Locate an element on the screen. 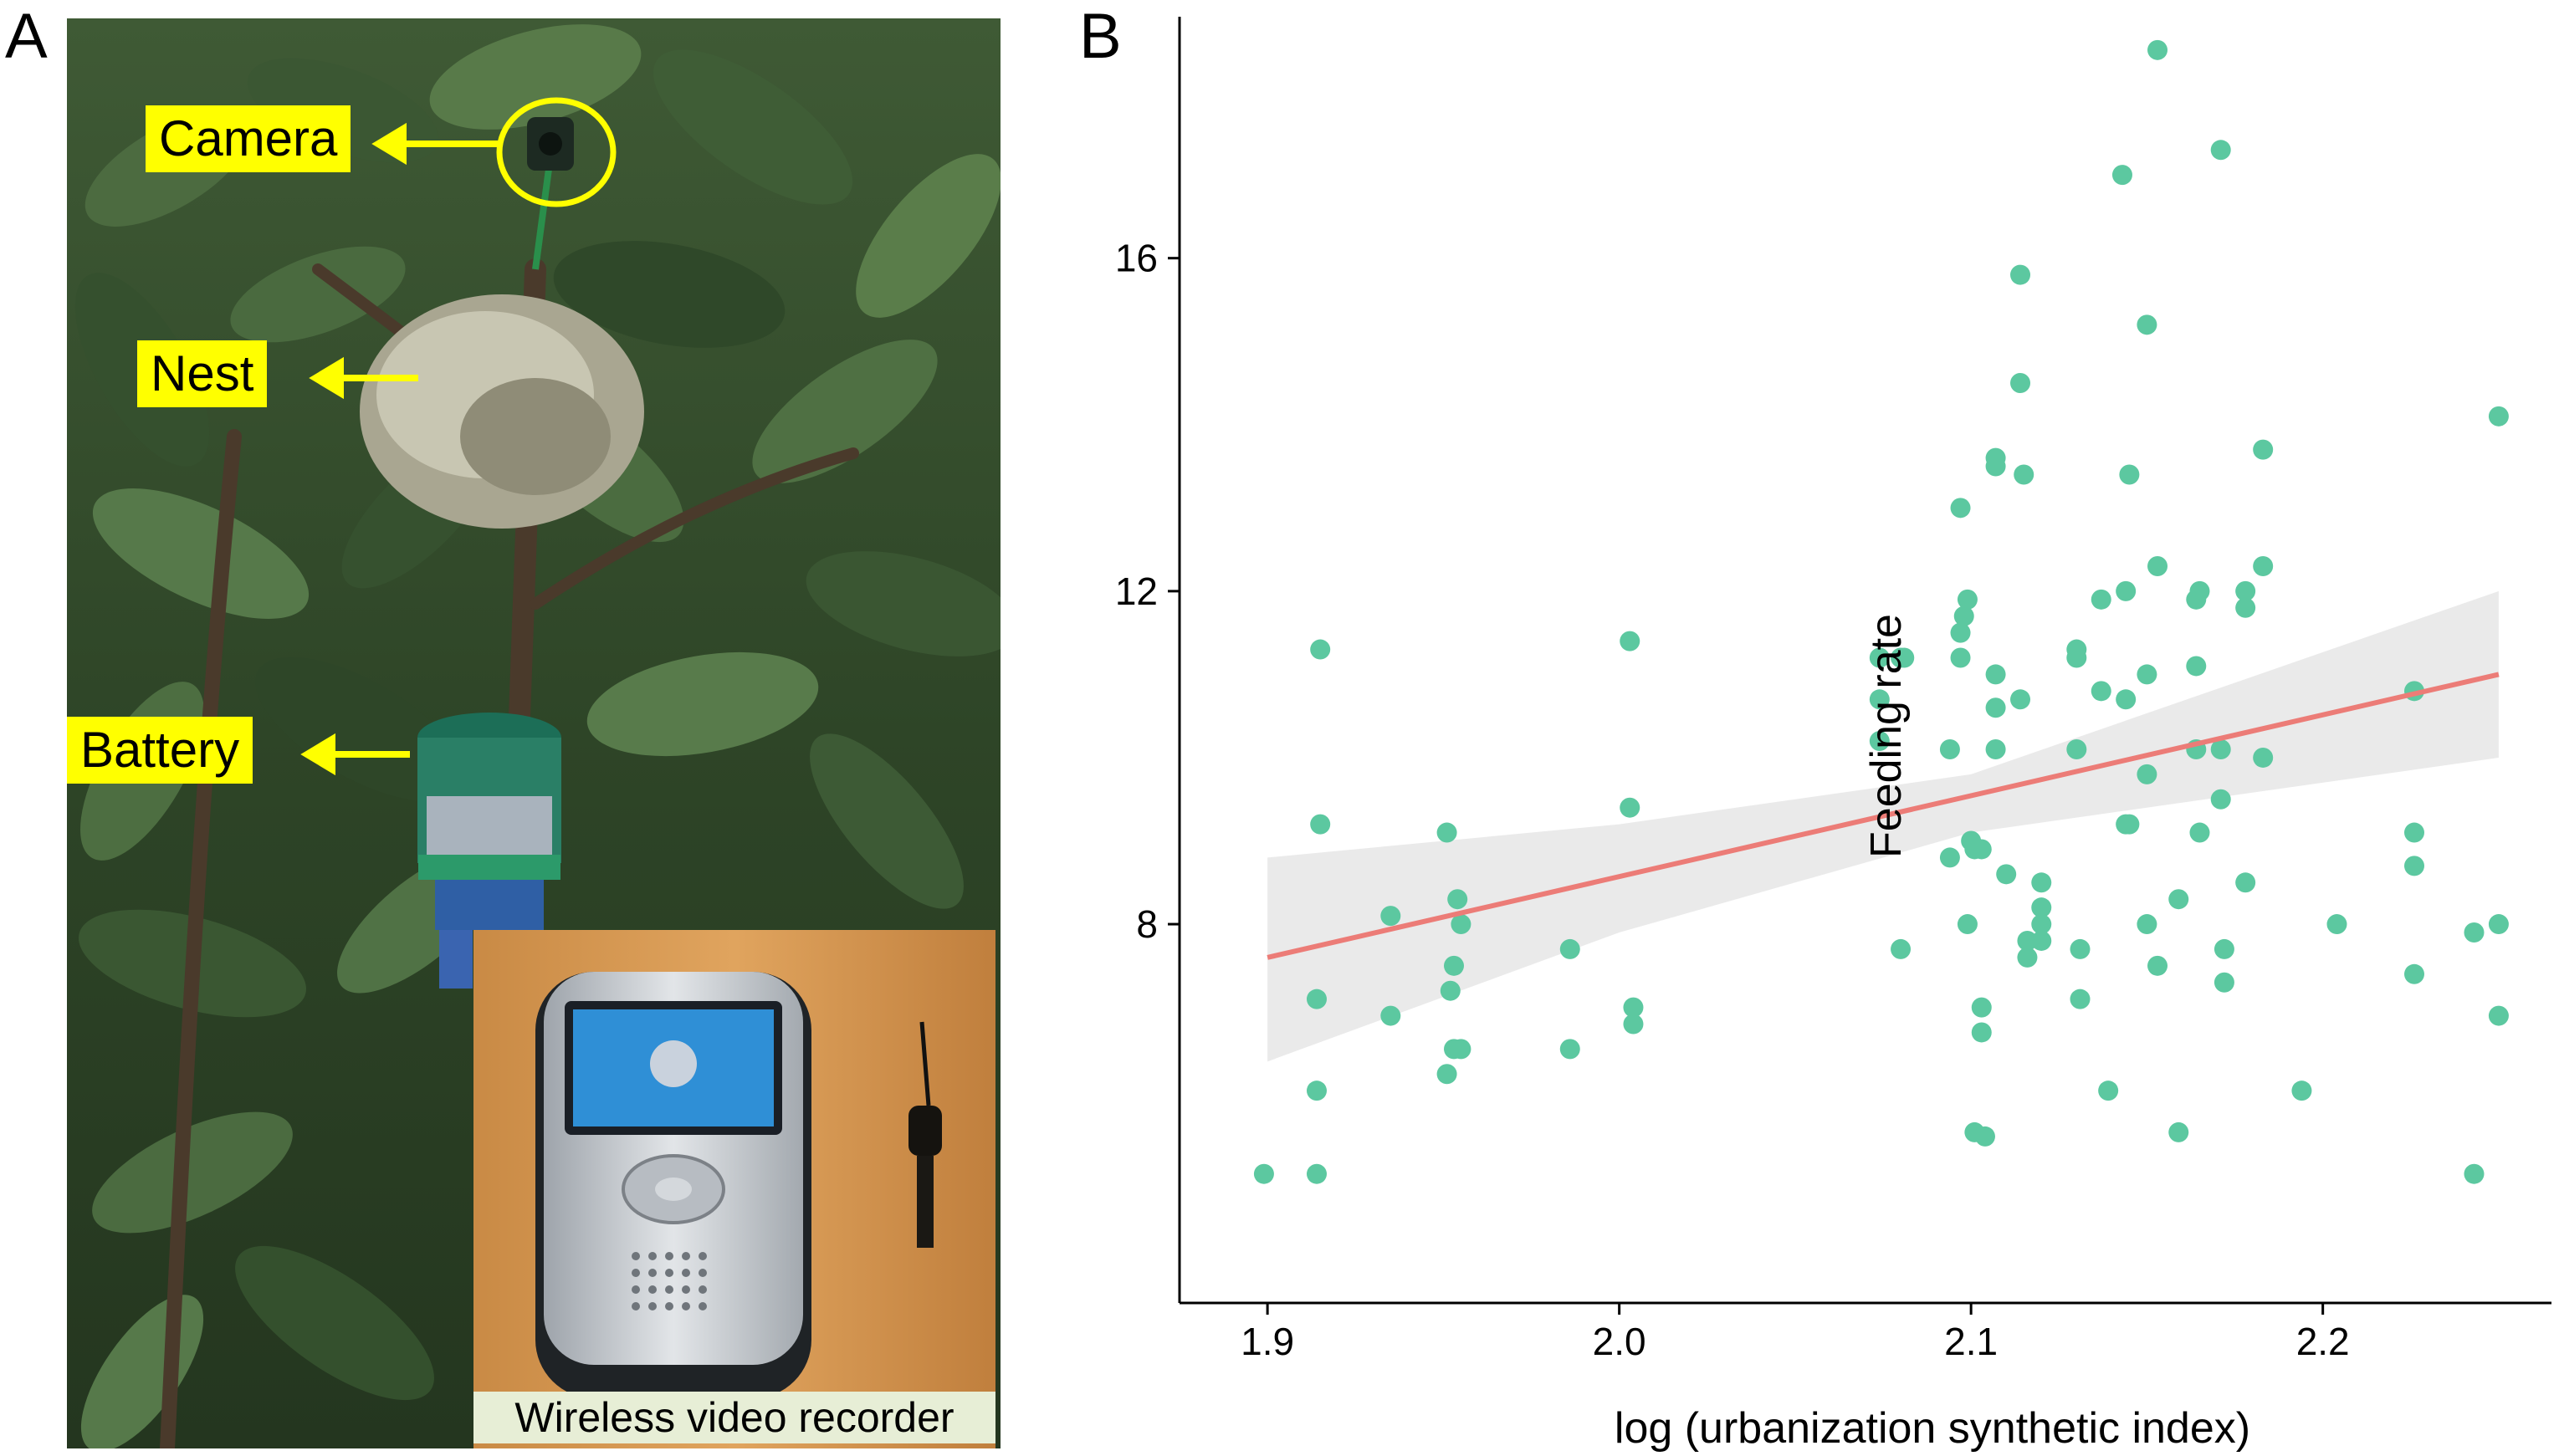 The height and width of the screenshot is (1456, 2559). recorder-inset is located at coordinates (734, 1189).